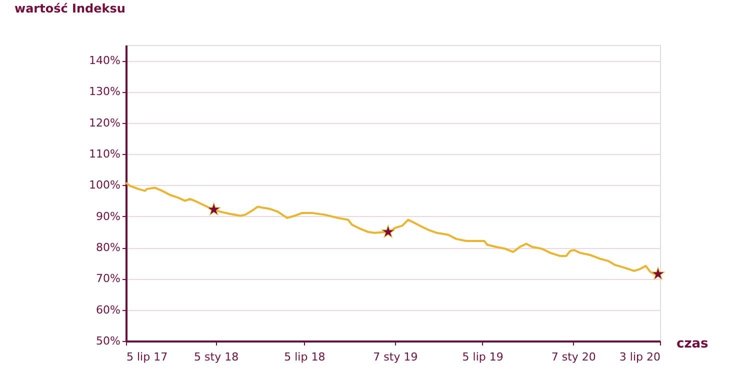 The image size is (733, 376). What do you see at coordinates (692, 344) in the screenshot?
I see `x-axis-title: czas` at bounding box center [692, 344].